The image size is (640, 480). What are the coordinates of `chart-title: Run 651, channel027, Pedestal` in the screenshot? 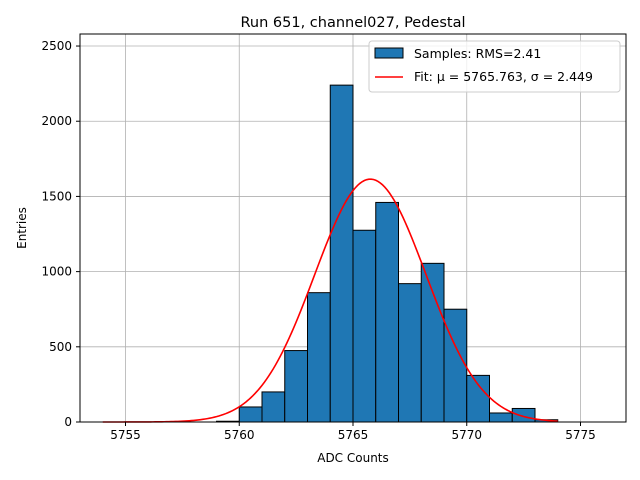 It's located at (352, 23).